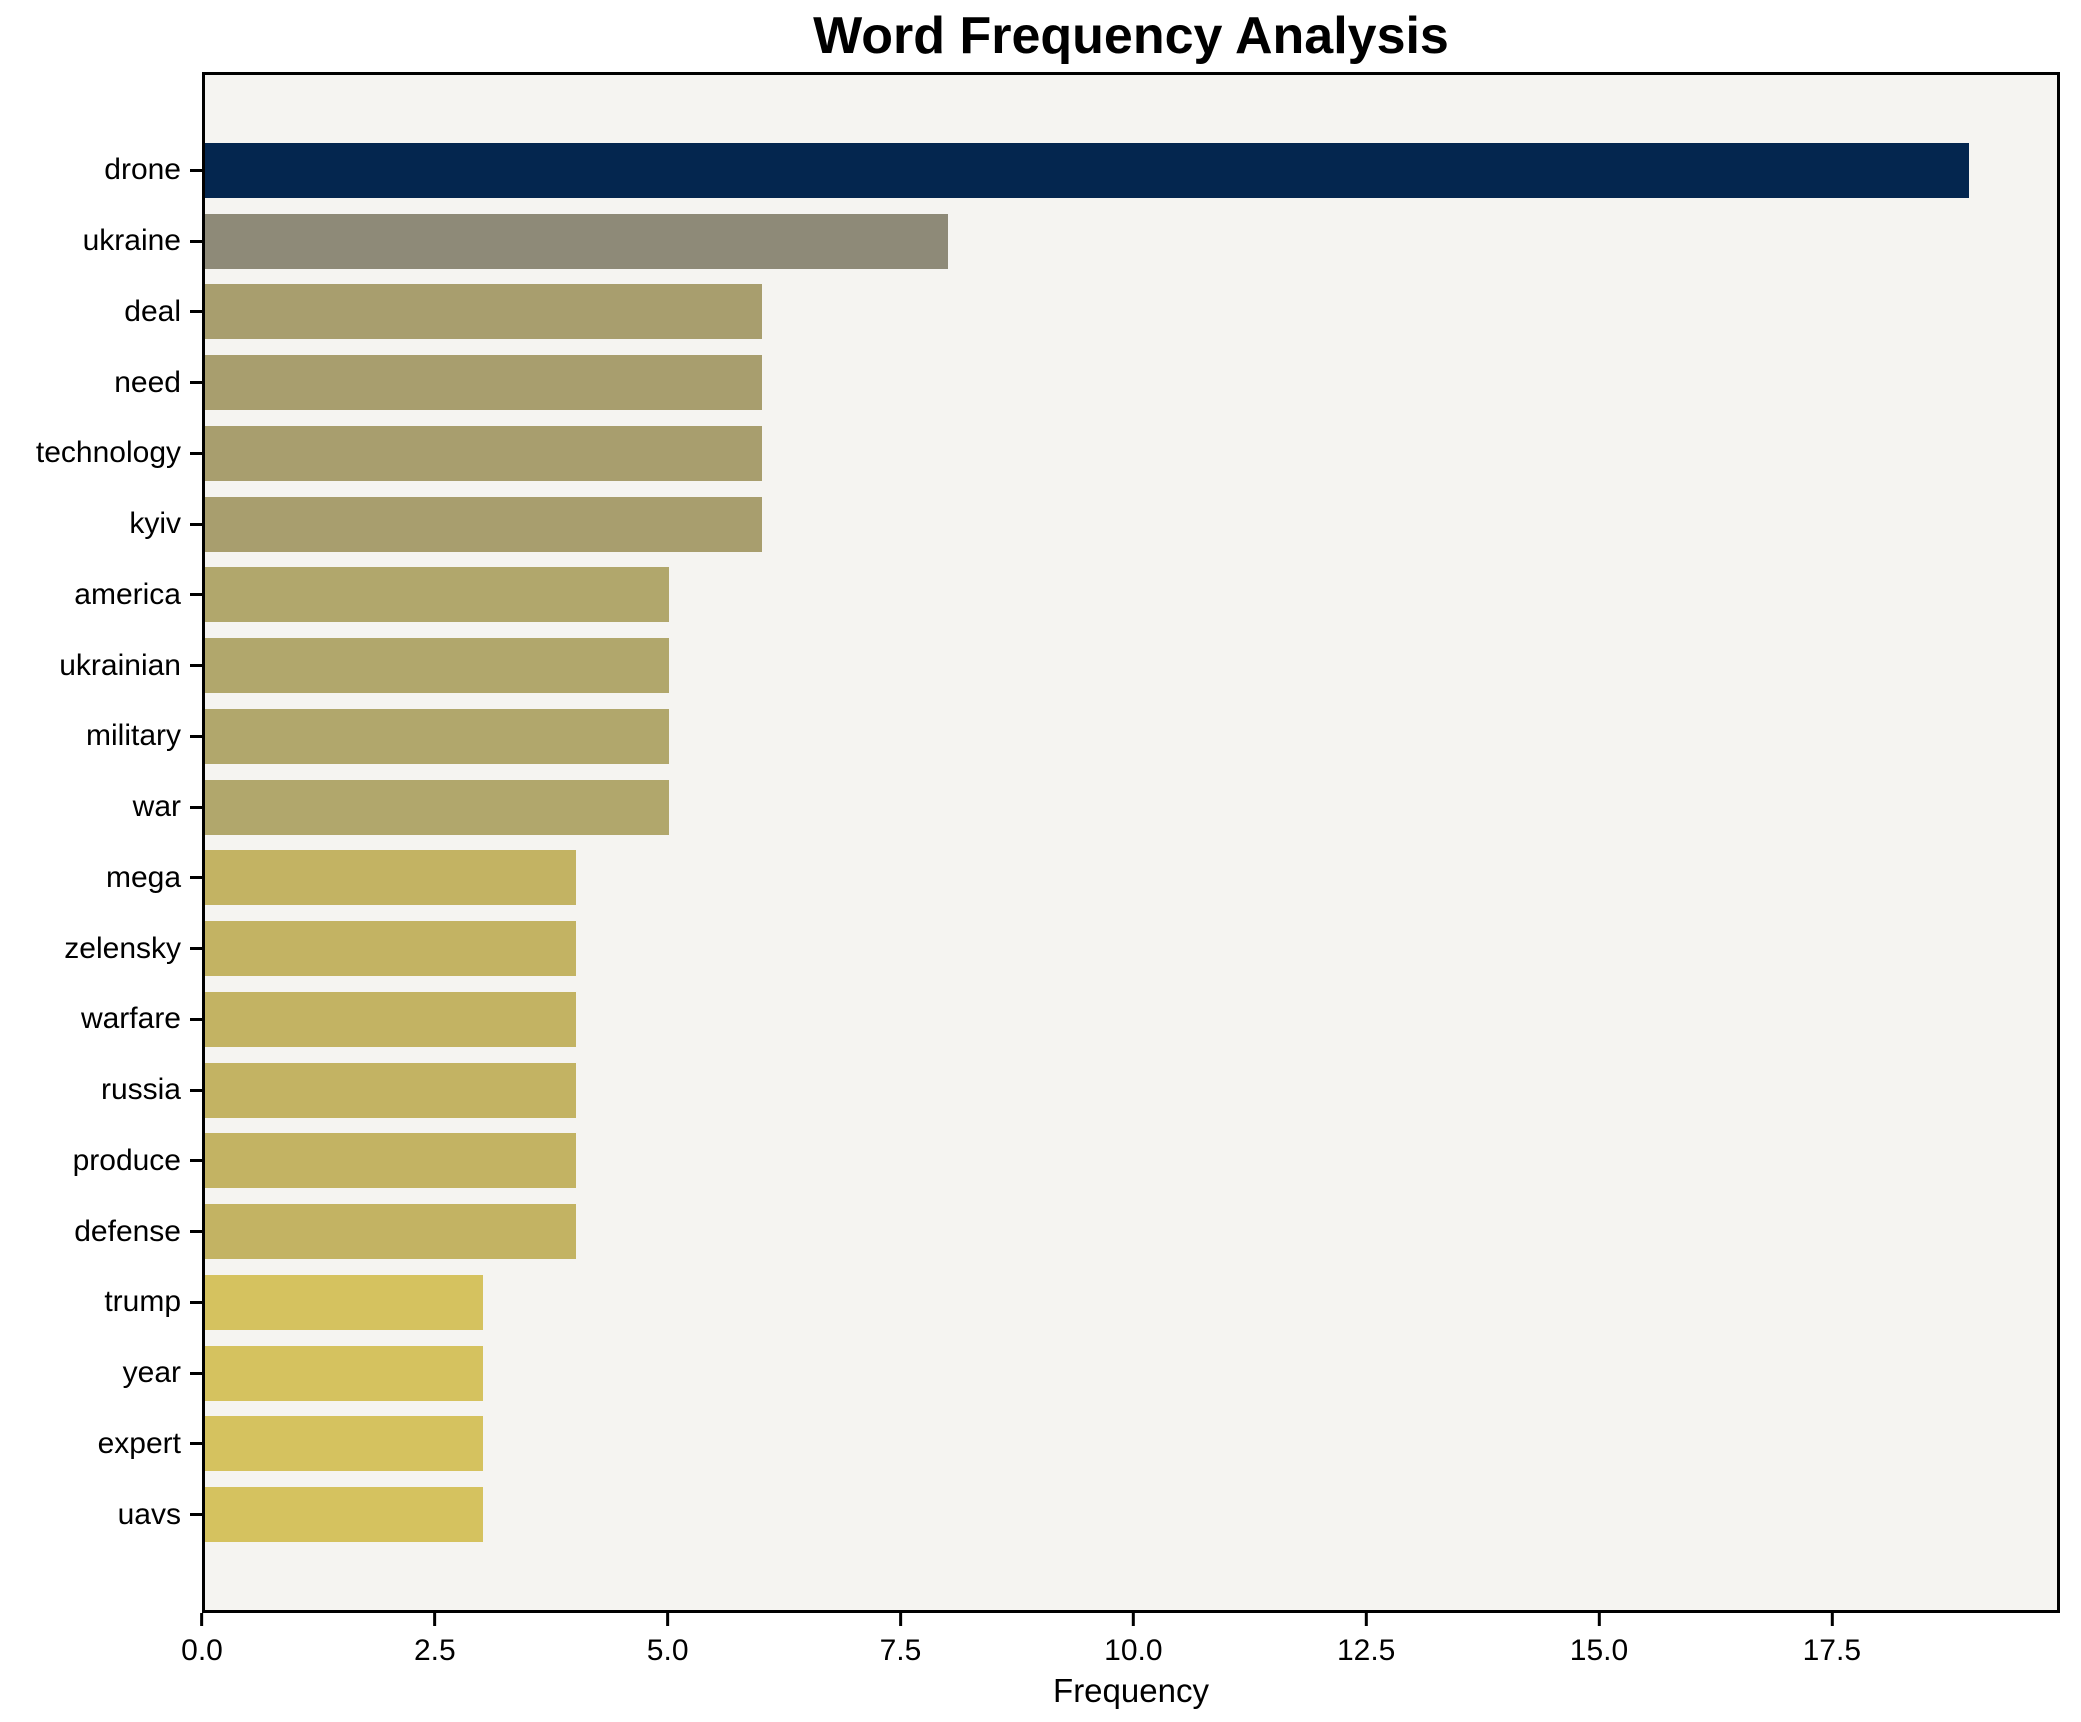 This screenshot has height=1722, width=2081. What do you see at coordinates (1090, 312) in the screenshot?
I see `bar-row: deal` at bounding box center [1090, 312].